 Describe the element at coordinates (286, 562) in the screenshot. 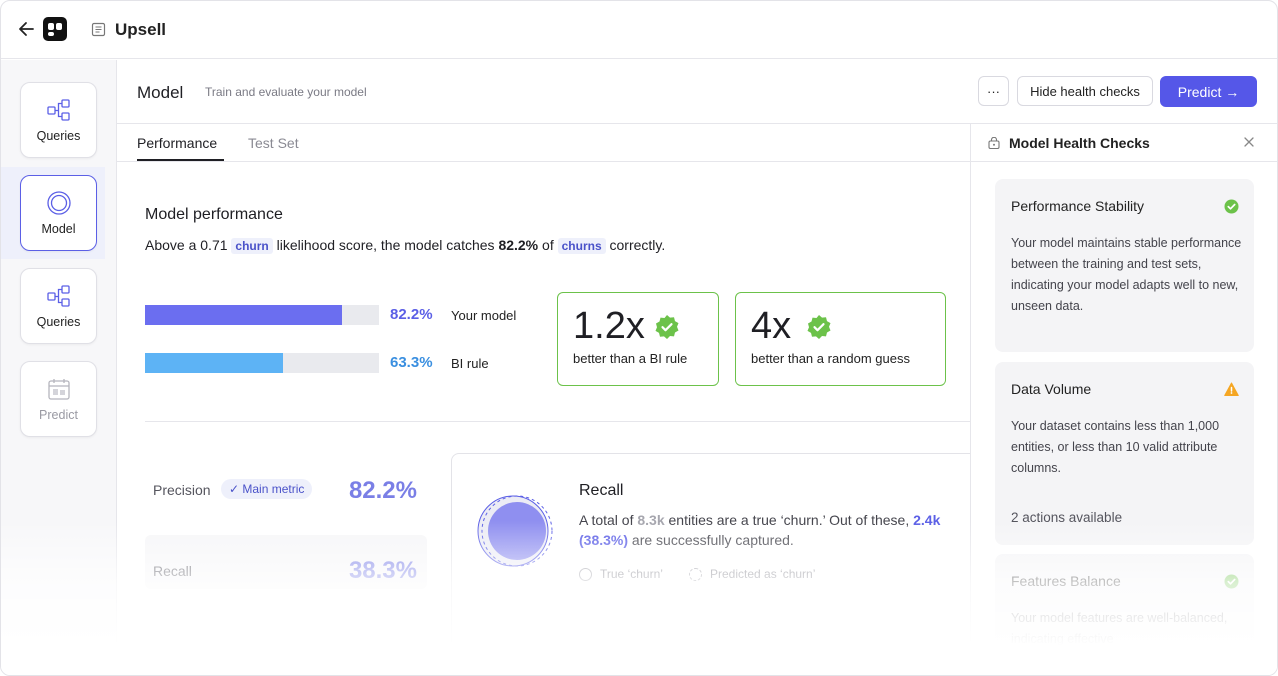

I see `metric-row-recall: Recall 38.3%` at that location.